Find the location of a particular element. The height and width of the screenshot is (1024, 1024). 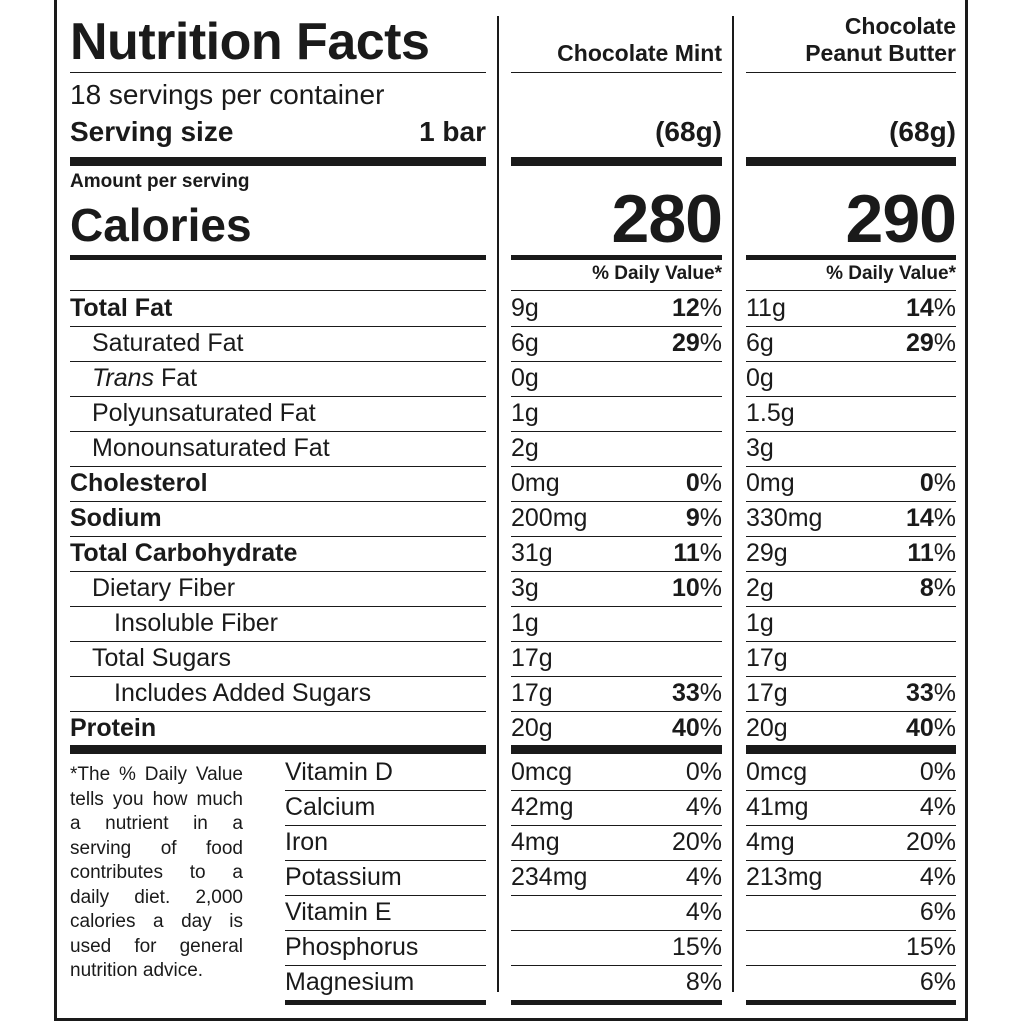

daily-value-a: 11% is located at coordinates (616, 553).